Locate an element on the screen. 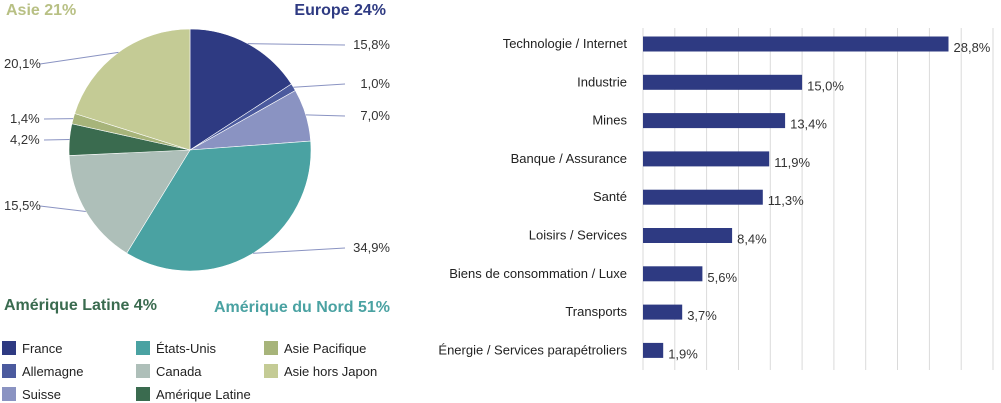 This screenshot has height=403, width=1001. pie-leader-line-france is located at coordinates (296, 44).